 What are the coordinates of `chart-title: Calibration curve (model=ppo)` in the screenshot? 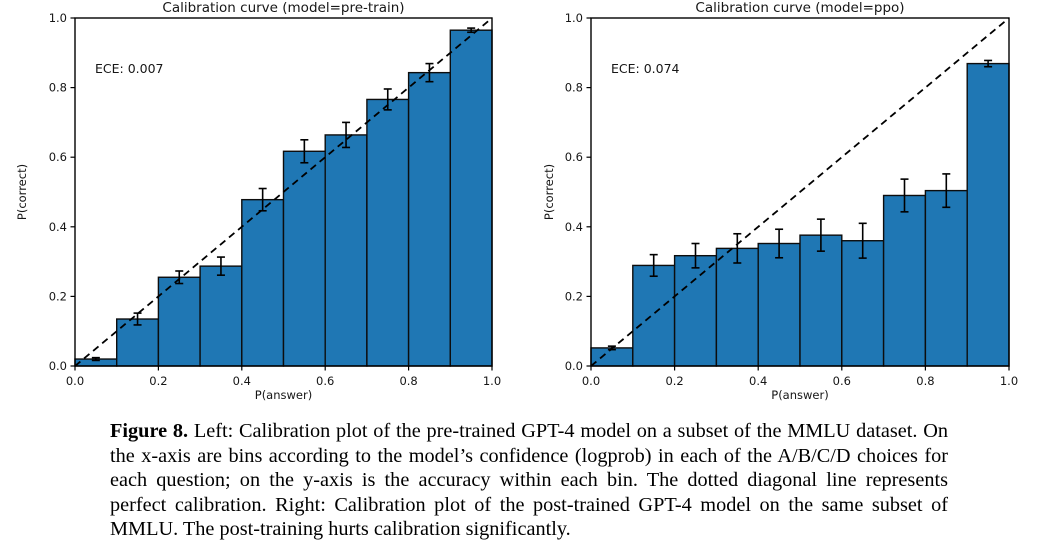 It's located at (799, 8).